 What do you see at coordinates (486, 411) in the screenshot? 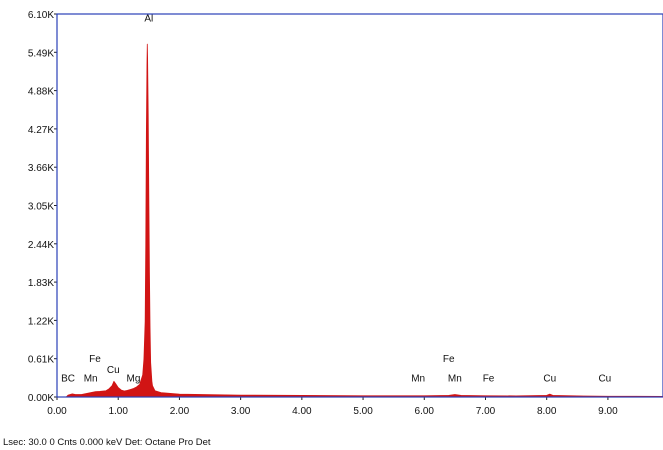
I see `x-tick-label: 7.00` at bounding box center [486, 411].